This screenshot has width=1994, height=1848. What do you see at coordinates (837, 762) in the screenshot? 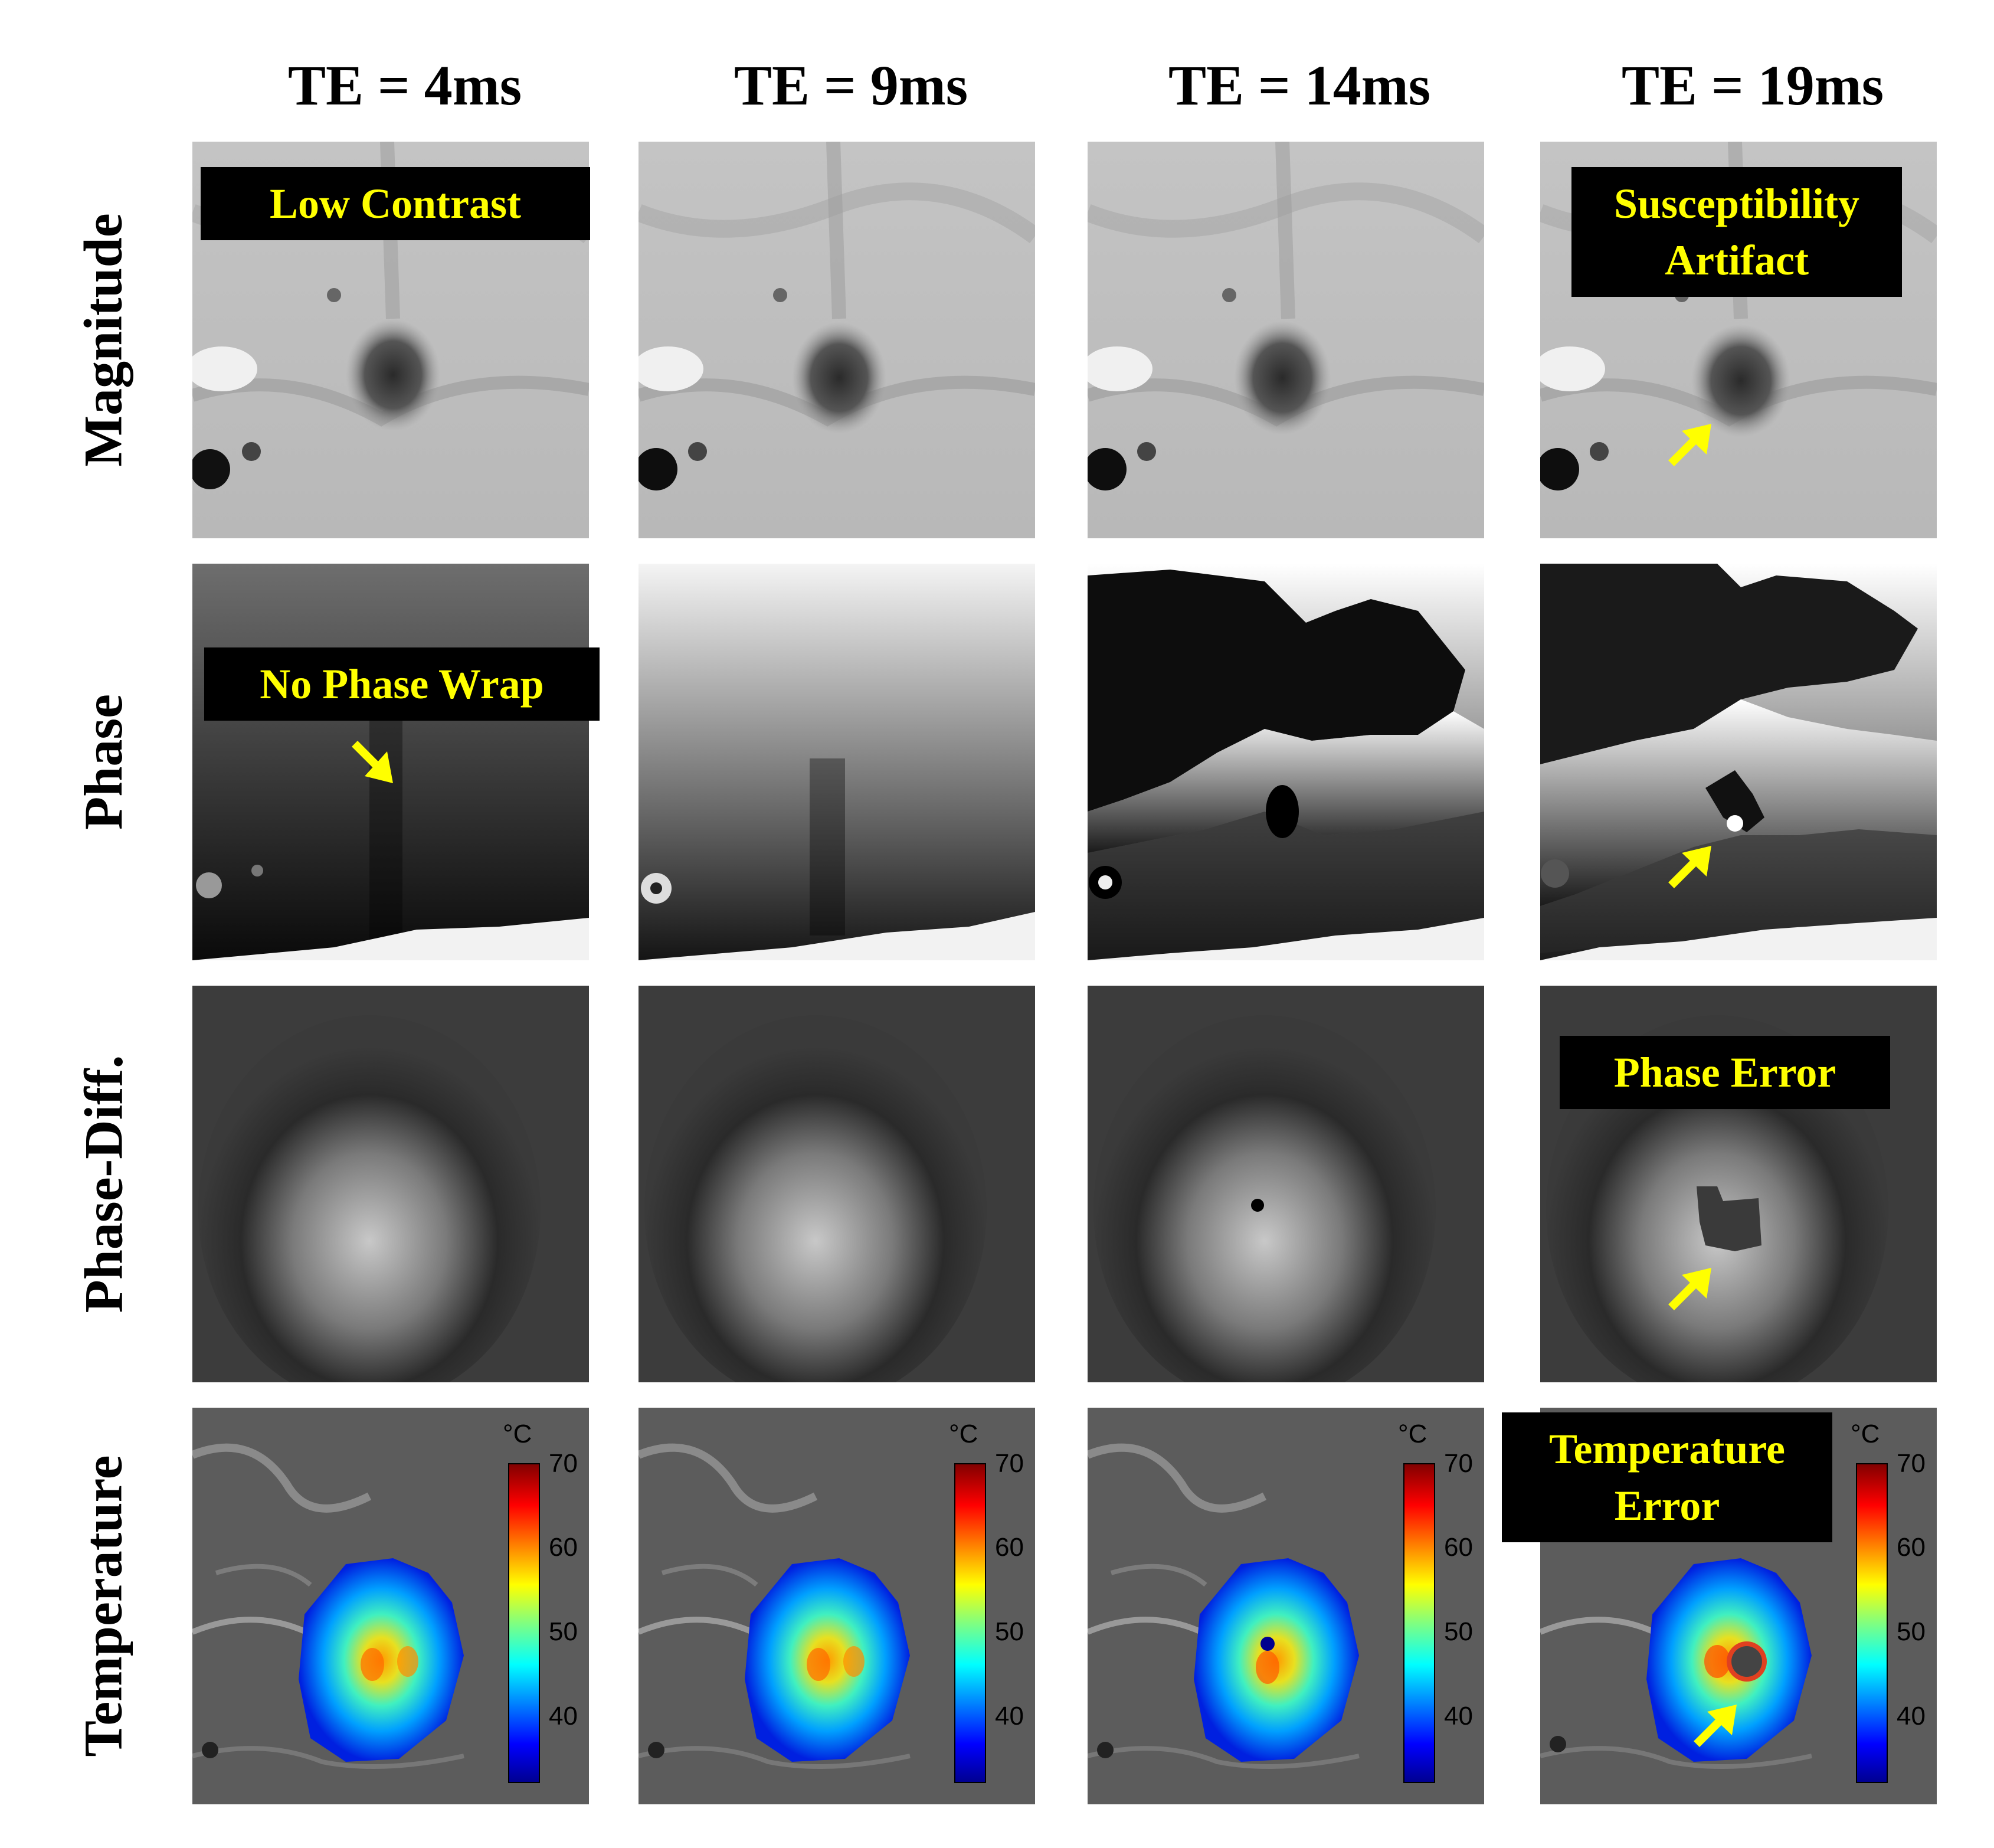
I see `phase-image-te9` at bounding box center [837, 762].